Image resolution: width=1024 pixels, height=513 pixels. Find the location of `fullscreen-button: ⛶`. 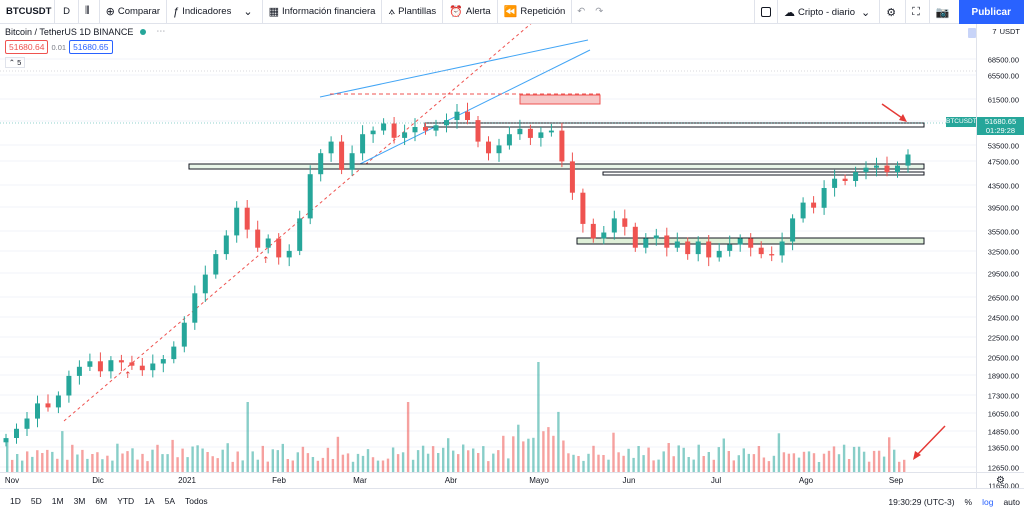

fullscreen-button: ⛶ is located at coordinates (917, 12).